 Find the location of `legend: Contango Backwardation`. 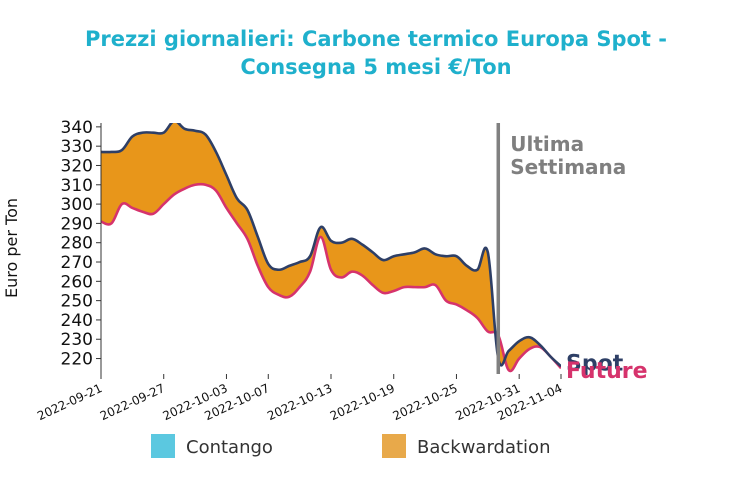

legend: Contango Backwardation is located at coordinates (350, 446).